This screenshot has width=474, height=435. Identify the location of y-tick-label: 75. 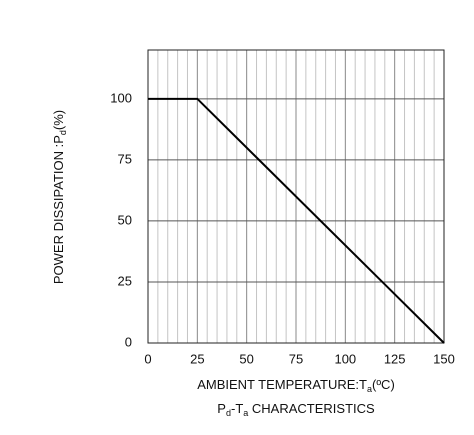
(125, 158).